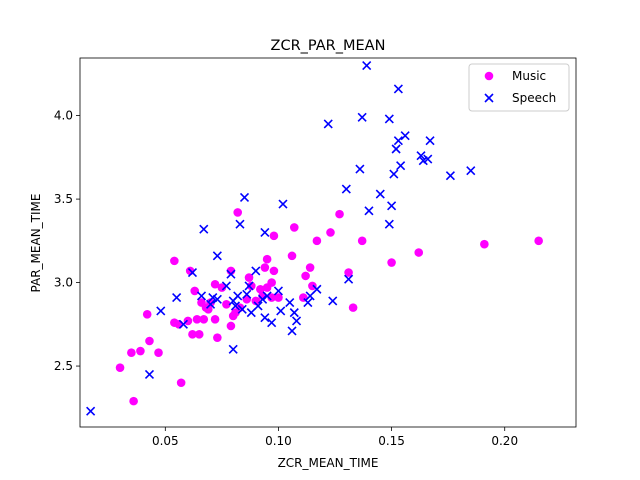 This screenshot has width=640, height=480. What do you see at coordinates (165, 441) in the screenshot?
I see `x-tick-label: 0.05` at bounding box center [165, 441].